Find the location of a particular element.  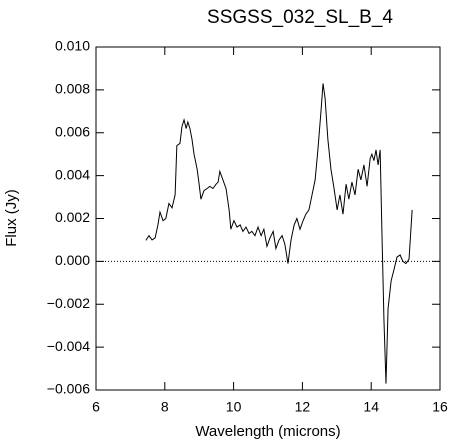

y-tick-label: 0.008 is located at coordinates (72, 89).